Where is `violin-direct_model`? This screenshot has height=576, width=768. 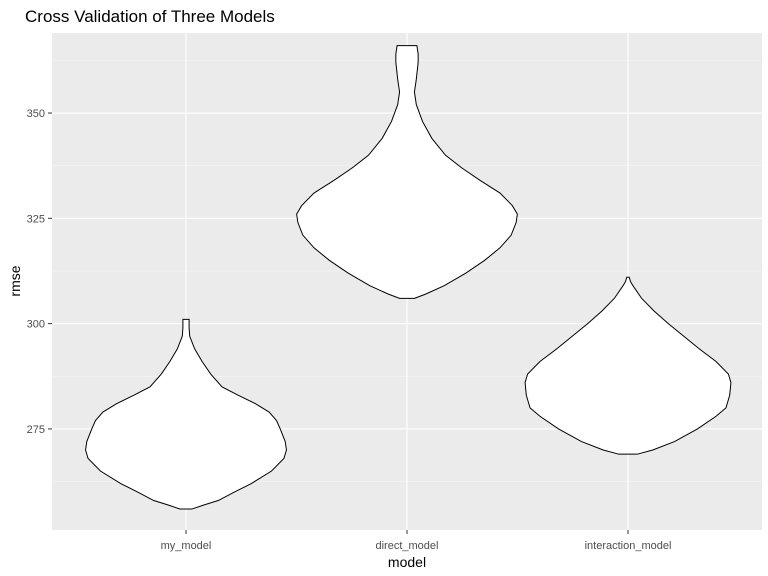 violin-direct_model is located at coordinates (407, 172).